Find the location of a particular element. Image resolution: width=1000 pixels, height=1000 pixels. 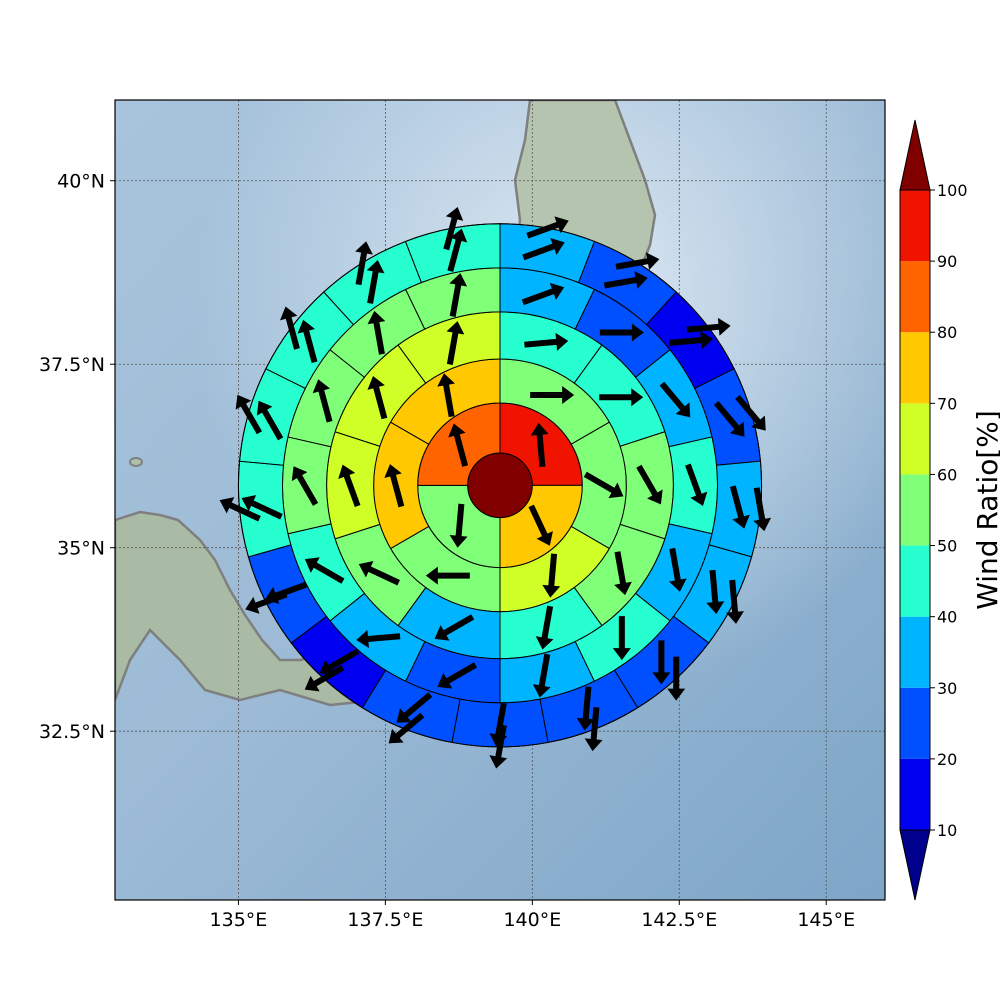

colorbar-over-extension is located at coordinates (915, 155).